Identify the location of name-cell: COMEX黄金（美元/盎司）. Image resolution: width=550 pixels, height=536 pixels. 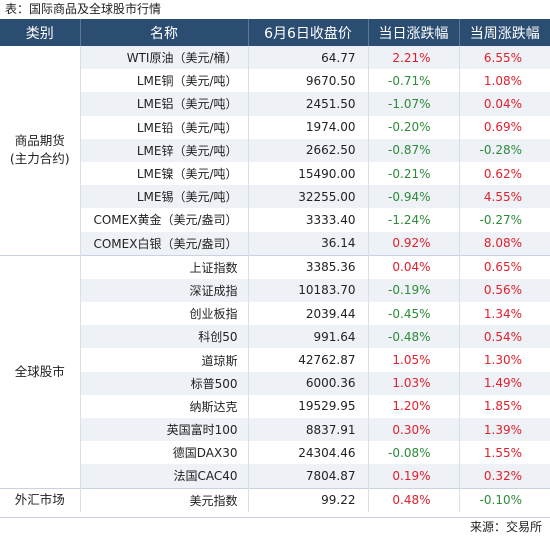
(164, 220).